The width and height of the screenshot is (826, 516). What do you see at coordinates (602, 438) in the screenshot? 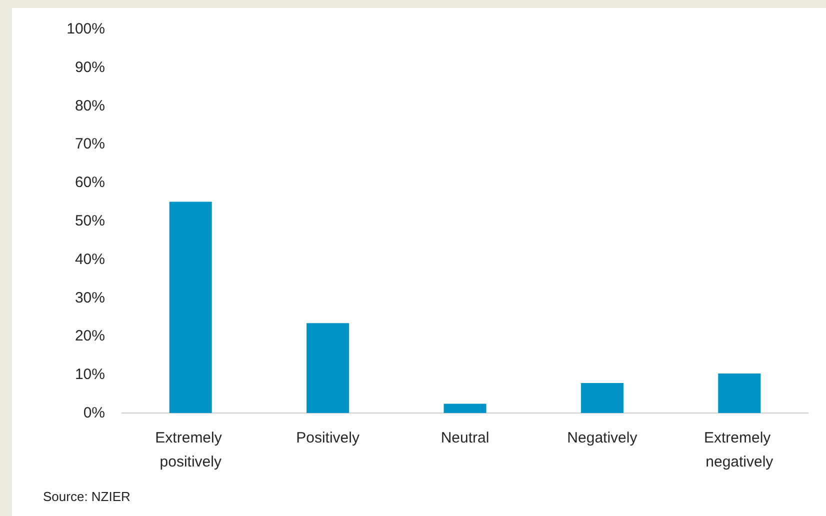
I see `x-tick-label: Negatively` at bounding box center [602, 438].